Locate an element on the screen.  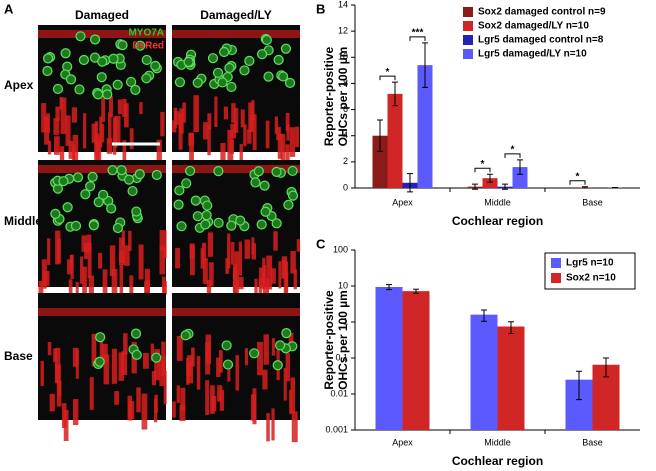
significance-bracket is located at coordinates (387, 78).